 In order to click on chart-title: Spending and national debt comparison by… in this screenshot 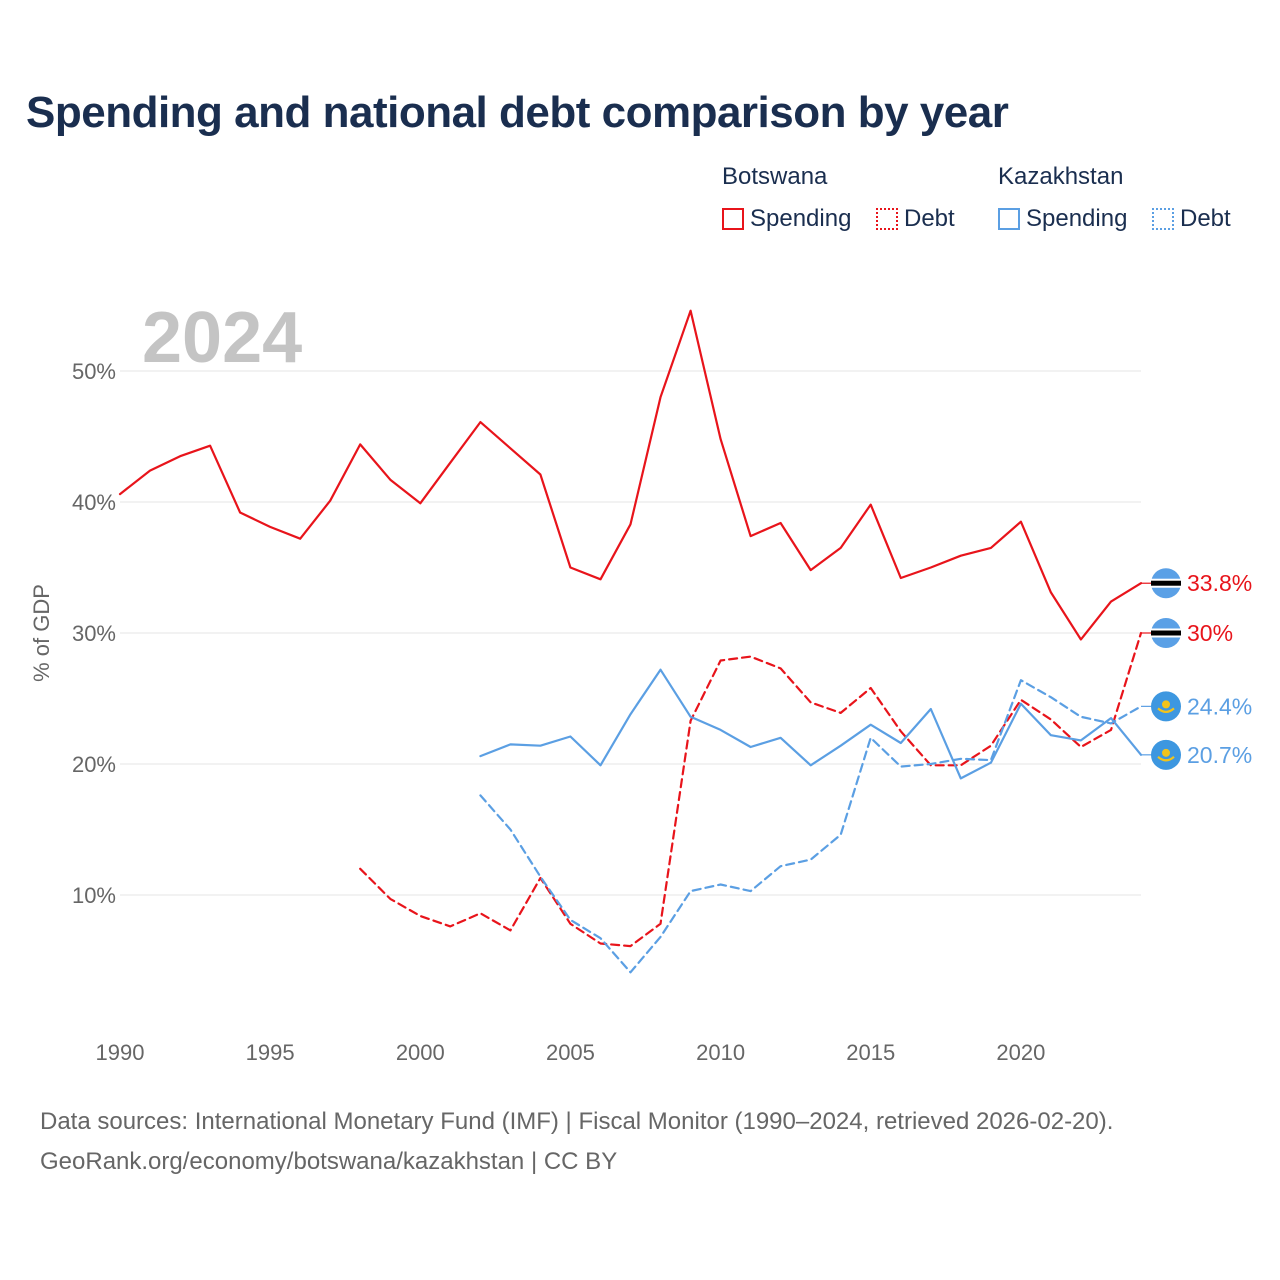, I will do `click(517, 112)`.